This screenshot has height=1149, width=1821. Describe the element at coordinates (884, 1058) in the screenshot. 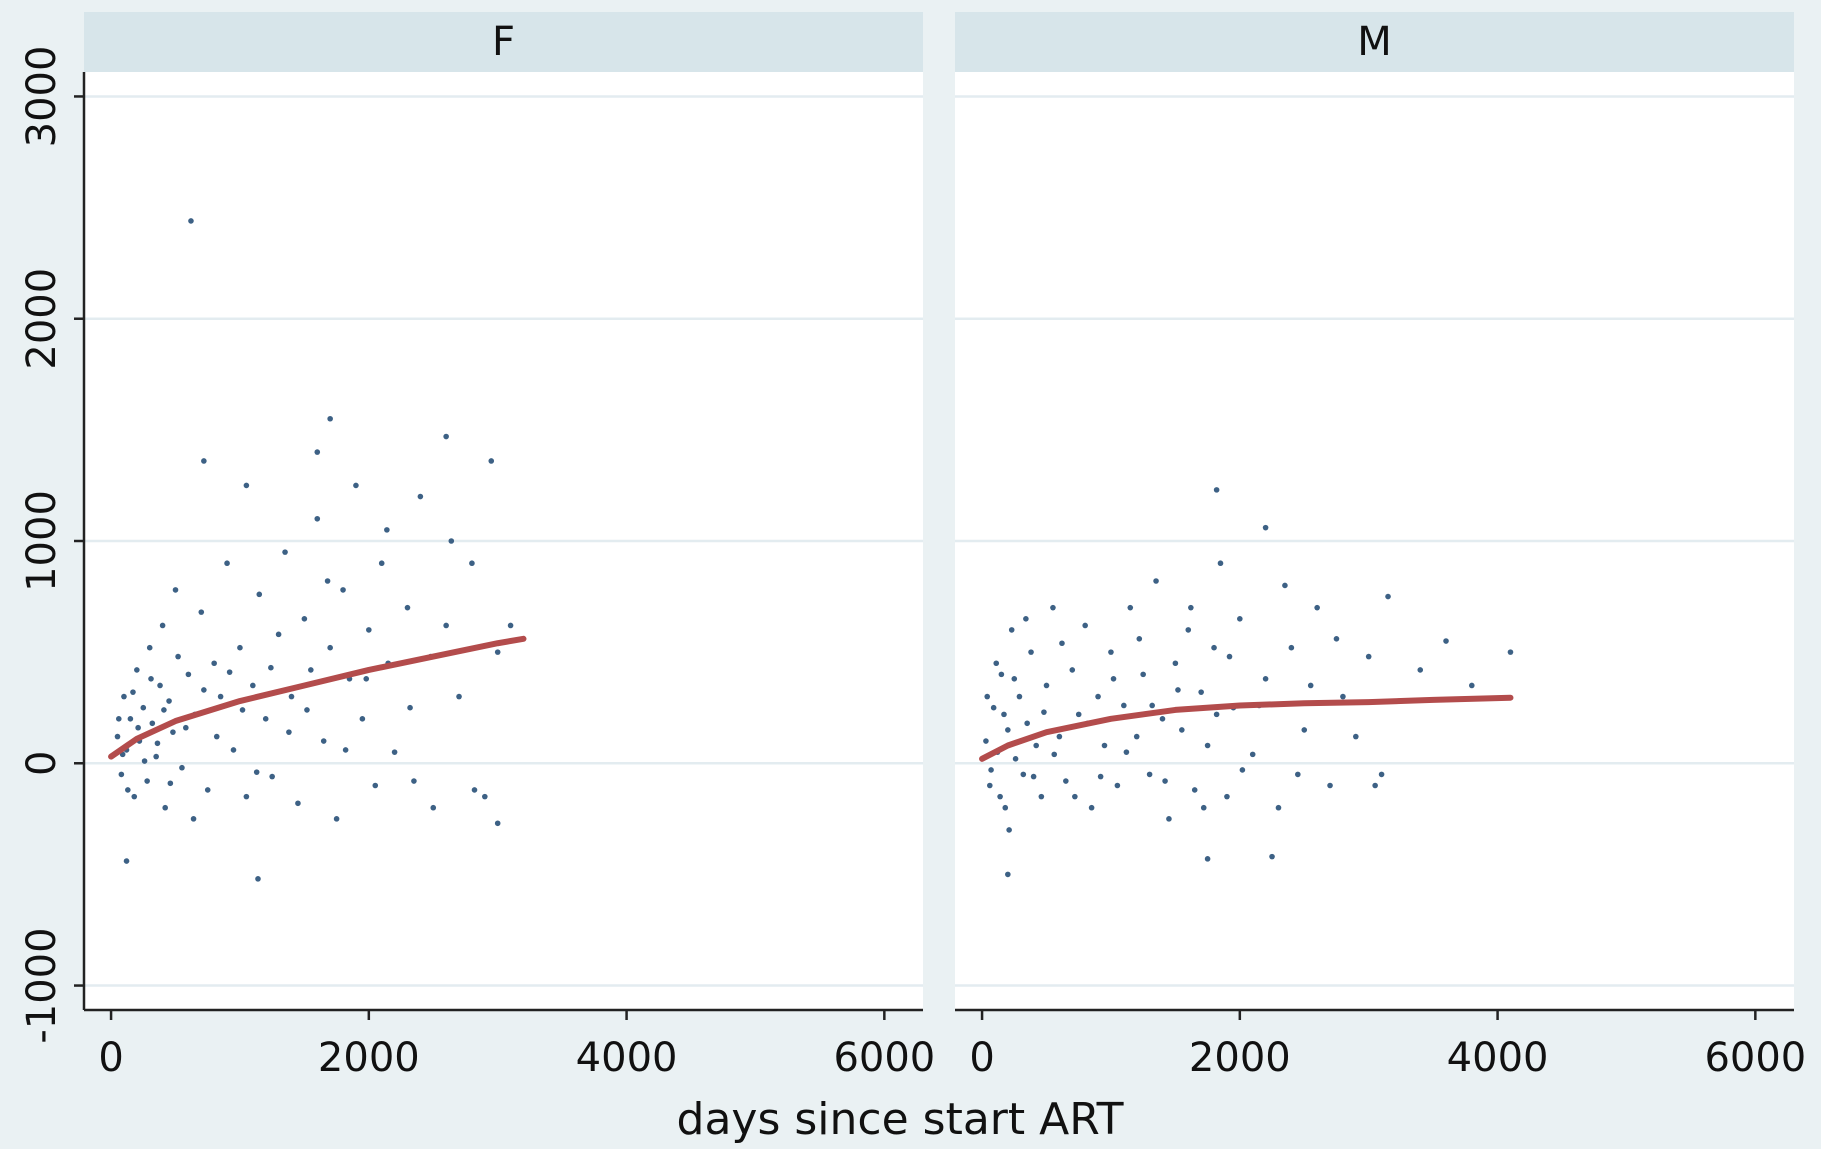

I see `x-tick-label: 6000` at that location.